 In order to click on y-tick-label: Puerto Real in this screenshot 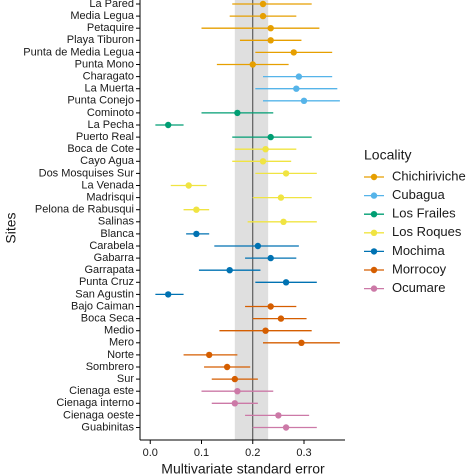, I will do `click(105, 137)`.